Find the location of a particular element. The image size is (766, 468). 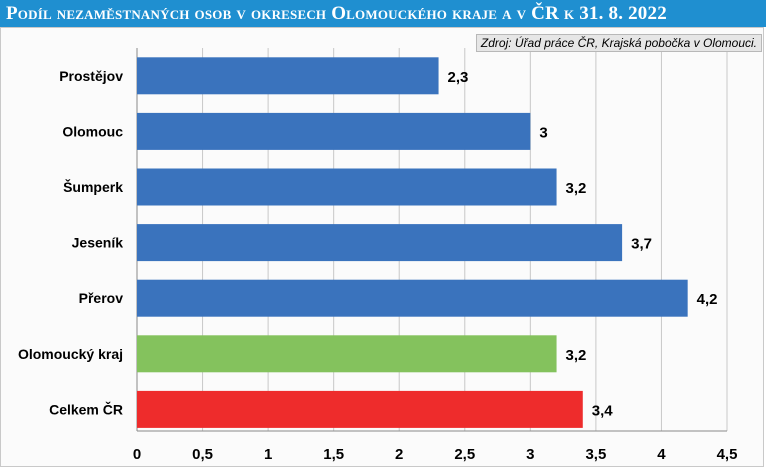

x-tick-label-2: 1 is located at coordinates (268, 454).